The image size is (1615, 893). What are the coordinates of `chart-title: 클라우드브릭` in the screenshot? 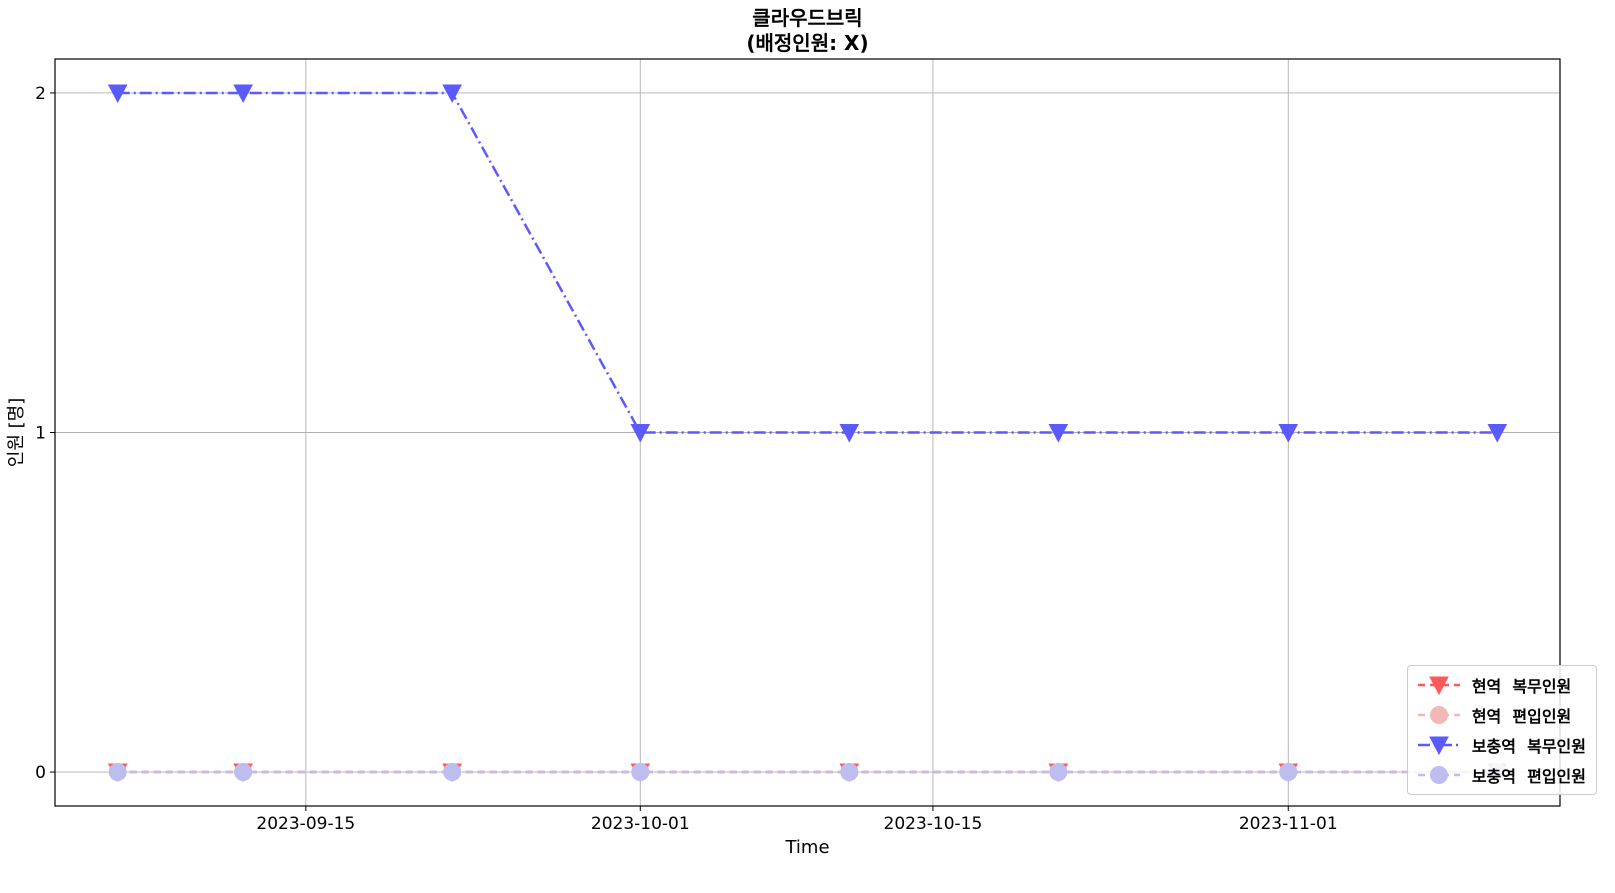 It's located at (807, 18).